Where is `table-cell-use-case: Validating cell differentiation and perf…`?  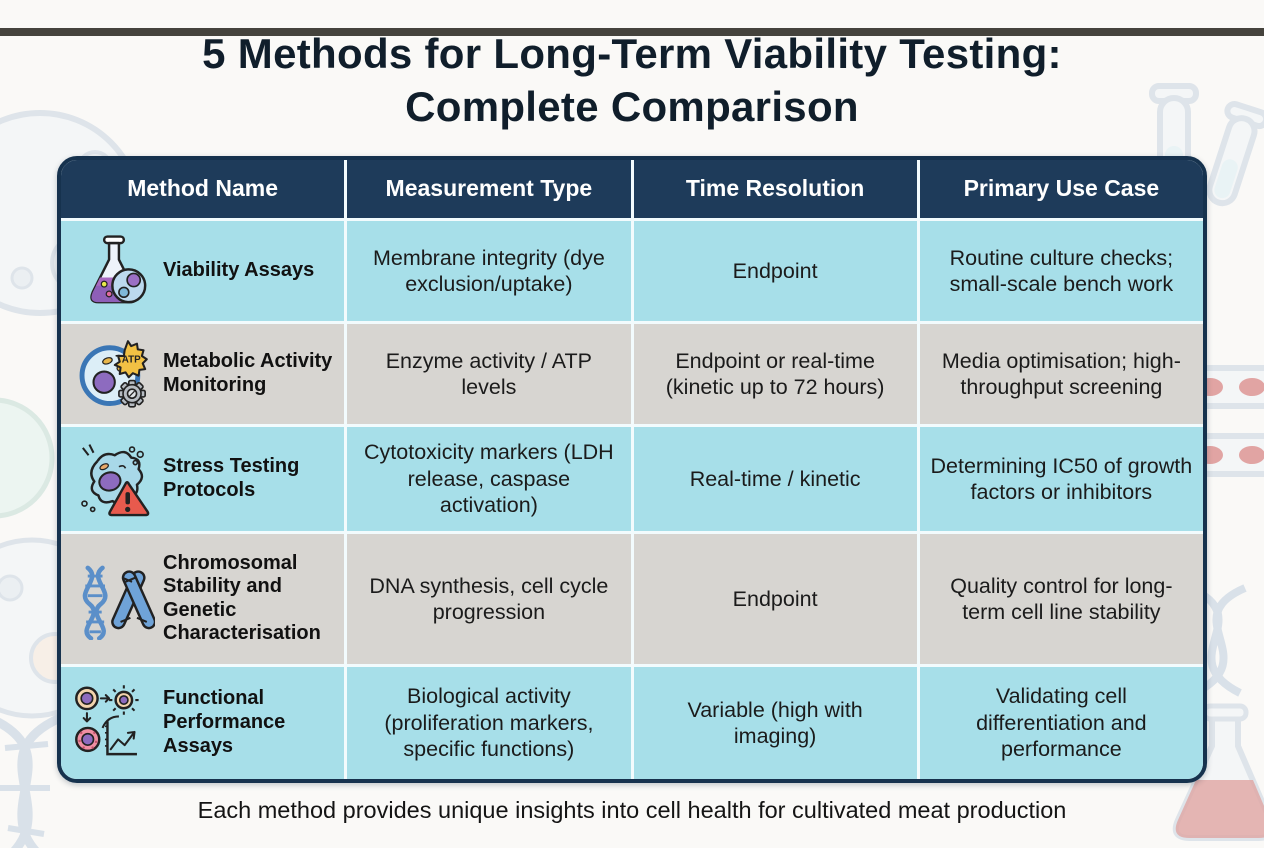
table-cell-use-case: Validating cell differentiation and perf… is located at coordinates (1061, 722).